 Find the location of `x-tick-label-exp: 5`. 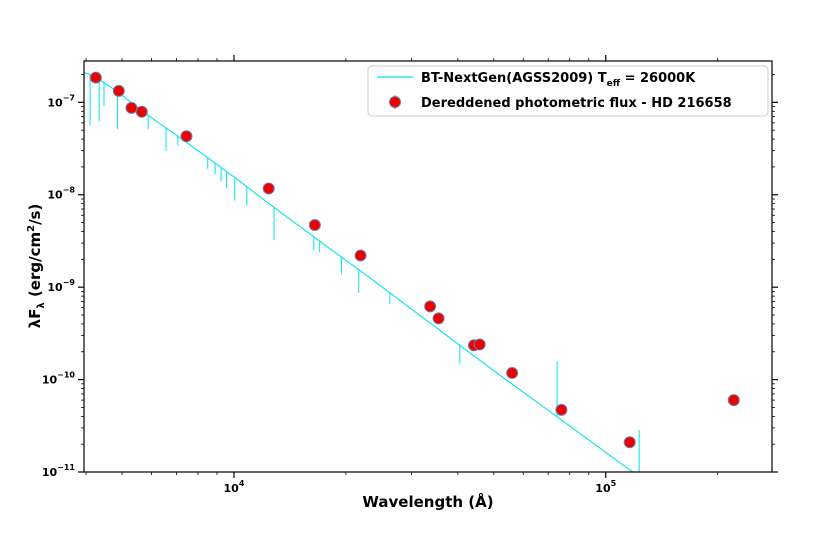

x-tick-label-exp: 5 is located at coordinates (614, 483).